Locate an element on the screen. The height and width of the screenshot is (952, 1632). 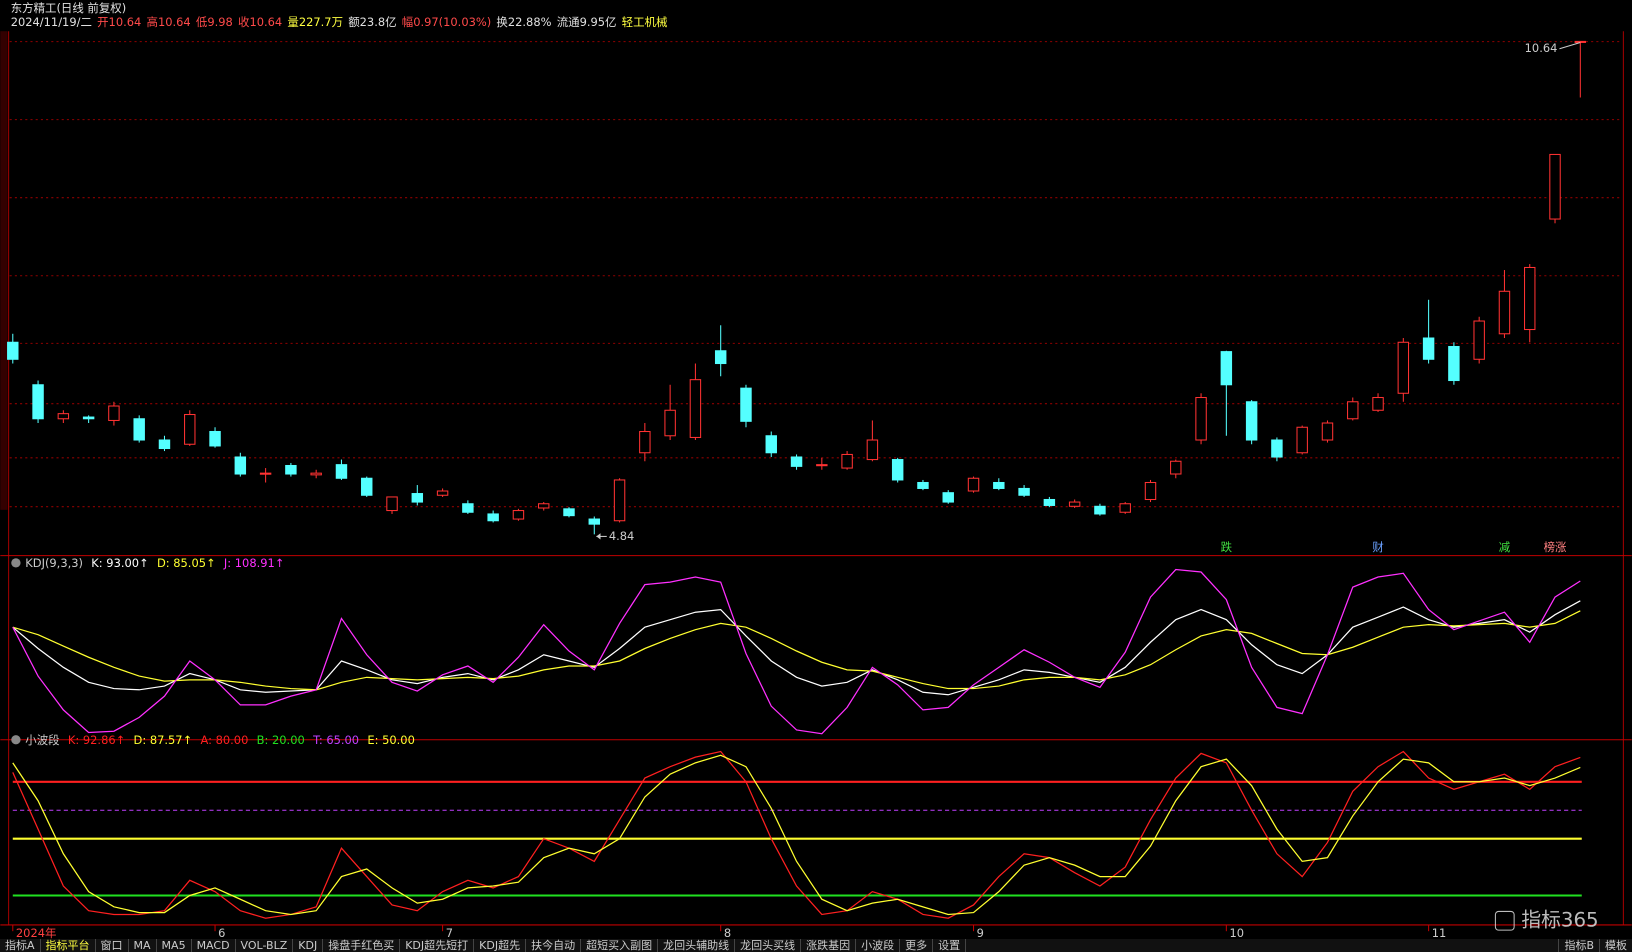
x-tick-label: 7 is located at coordinates (449, 933).